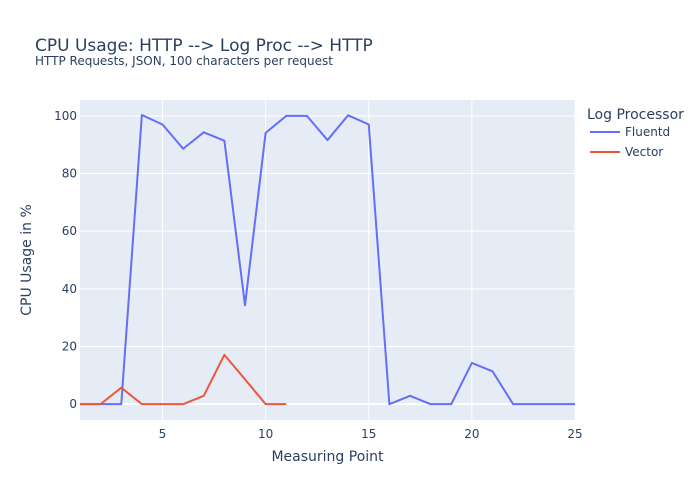  Describe the element at coordinates (265, 434) in the screenshot. I see `x-tick-label: 10` at that location.